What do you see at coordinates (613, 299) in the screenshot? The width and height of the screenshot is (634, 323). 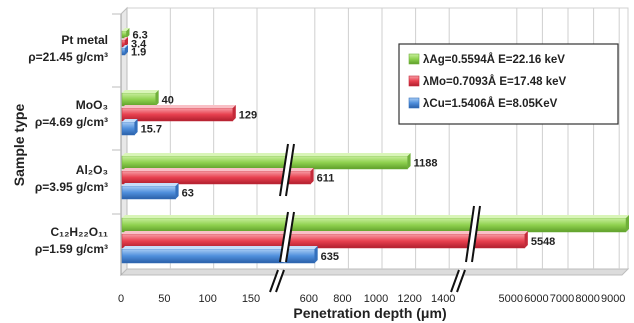 I see `x-tick-label: 9000` at bounding box center [613, 299].